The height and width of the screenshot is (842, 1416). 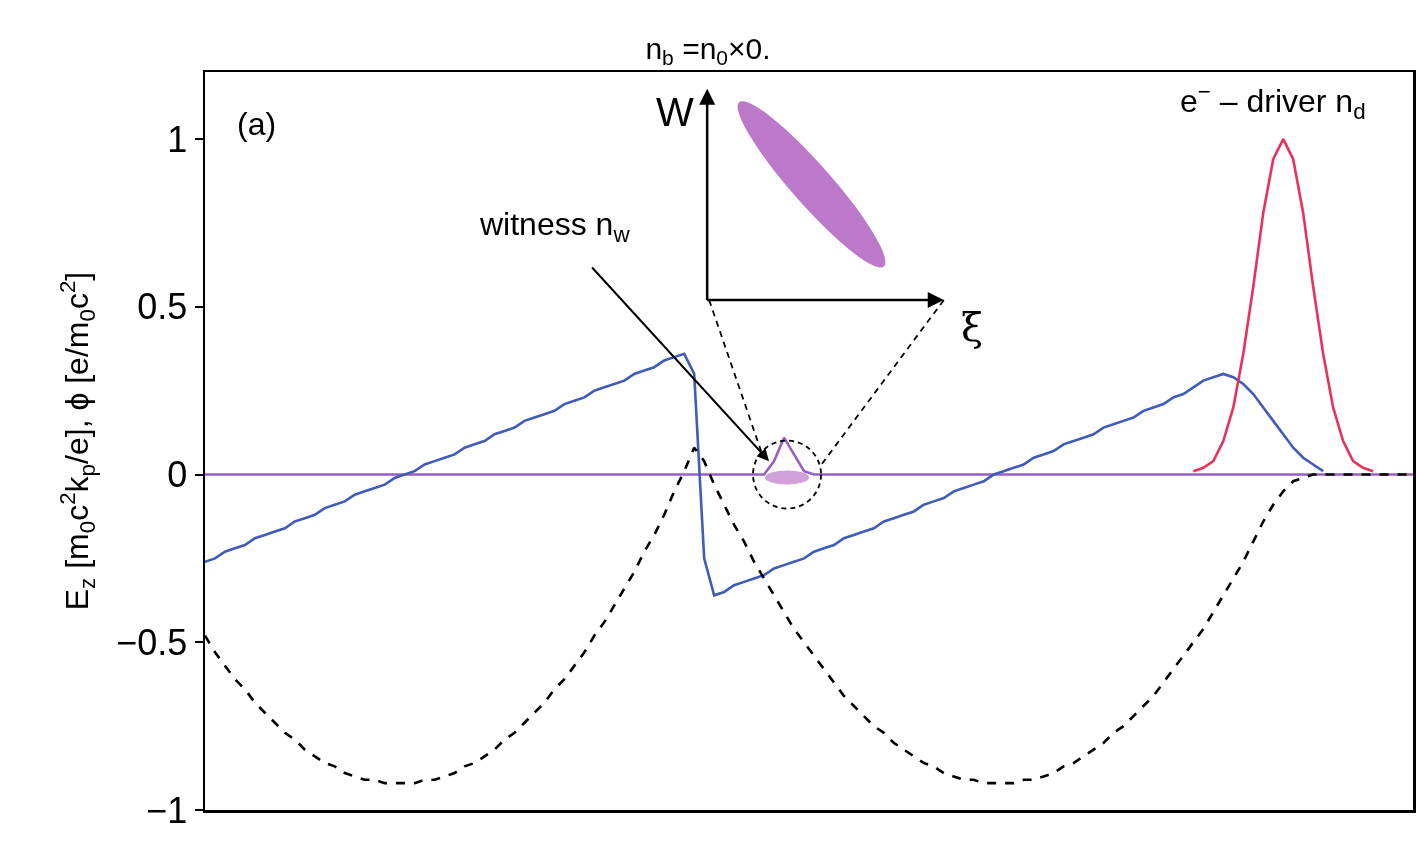 What do you see at coordinates (555, 226) in the screenshot?
I see `annotation: witness n$_{w}$` at bounding box center [555, 226].